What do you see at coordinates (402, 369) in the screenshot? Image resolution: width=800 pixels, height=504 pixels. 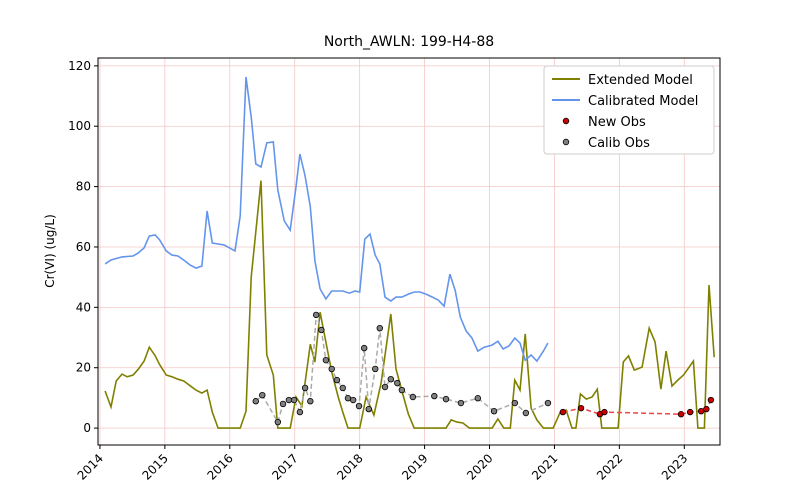 I see `obs-connector` at bounding box center [402, 369].